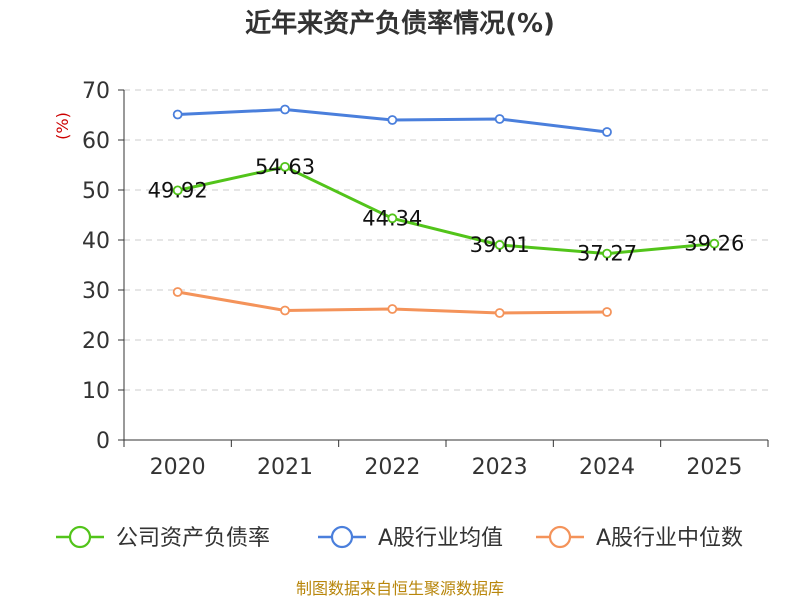 The height and width of the screenshot is (600, 800). Describe the element at coordinates (96, 91) in the screenshot. I see `y-tick-label: 70` at that location.